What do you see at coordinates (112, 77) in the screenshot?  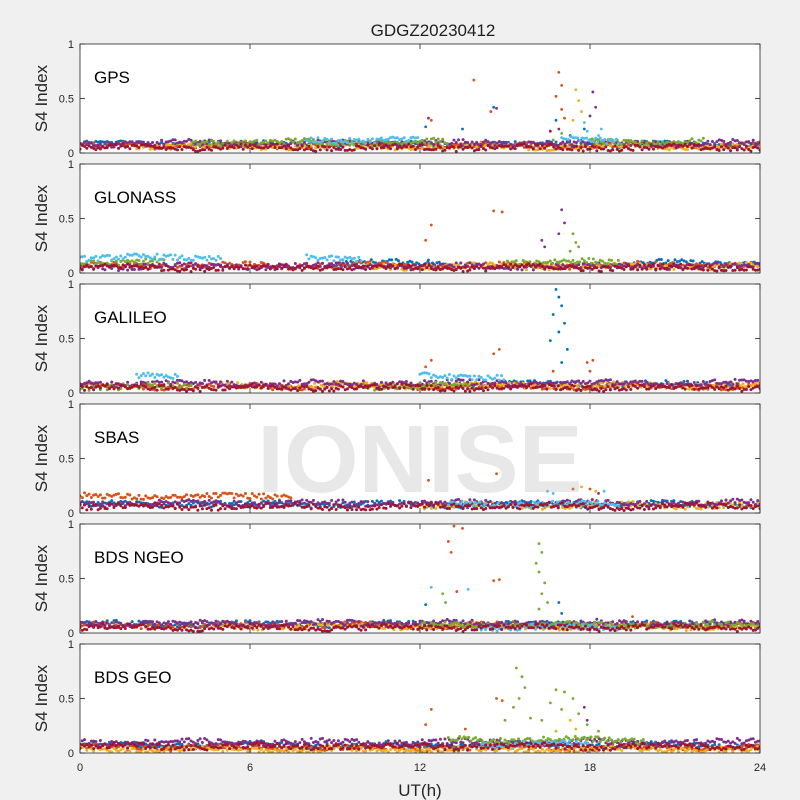 I see `panel-label: GPS` at bounding box center [112, 77].